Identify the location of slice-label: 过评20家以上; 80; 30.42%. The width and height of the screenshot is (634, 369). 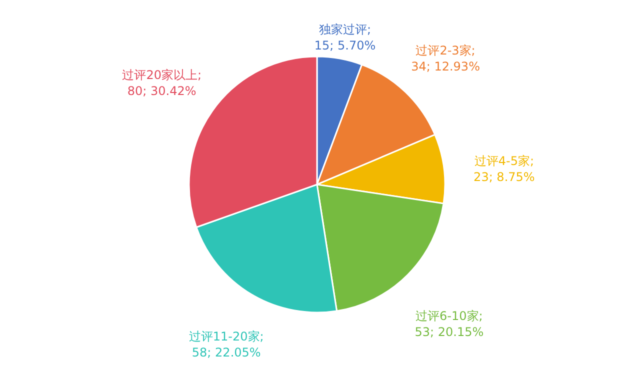
(162, 83).